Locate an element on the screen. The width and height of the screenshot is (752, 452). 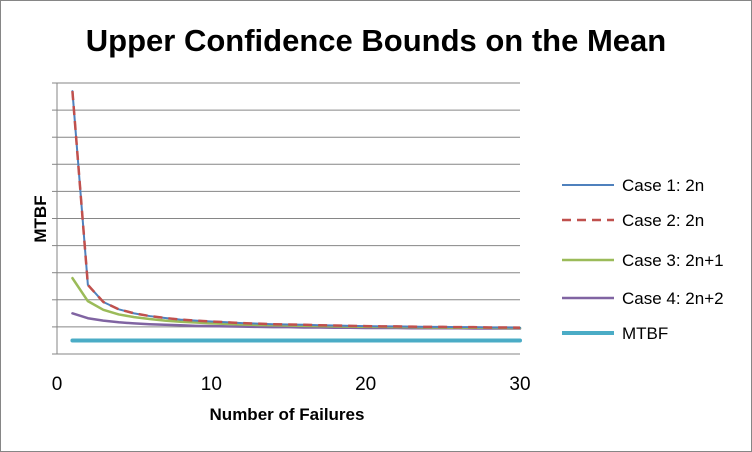
y-axis-label: MTBF is located at coordinates (40, 218).